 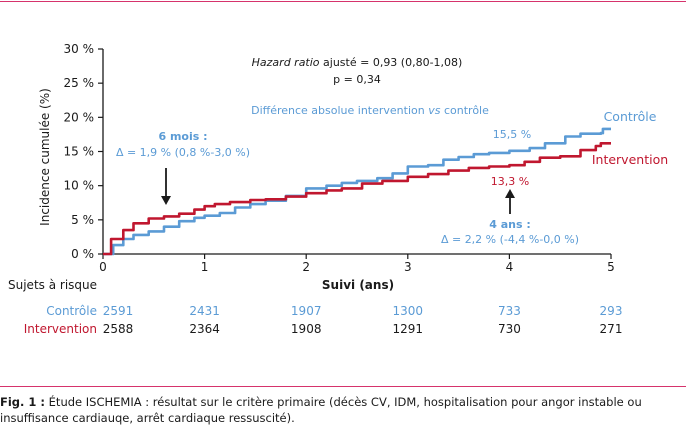 What do you see at coordinates (408, 329) in the screenshot?
I see `risk-cell: 1291` at bounding box center [408, 329].